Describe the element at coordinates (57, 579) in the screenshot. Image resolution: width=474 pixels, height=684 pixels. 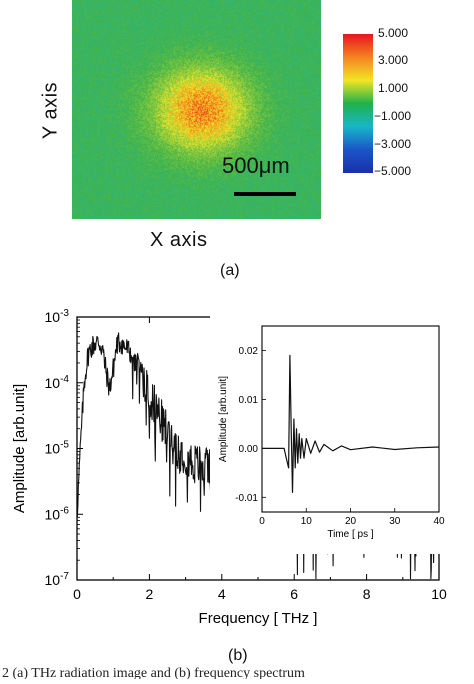
I see `y-tick-label: 10⁻⁷` at that location.